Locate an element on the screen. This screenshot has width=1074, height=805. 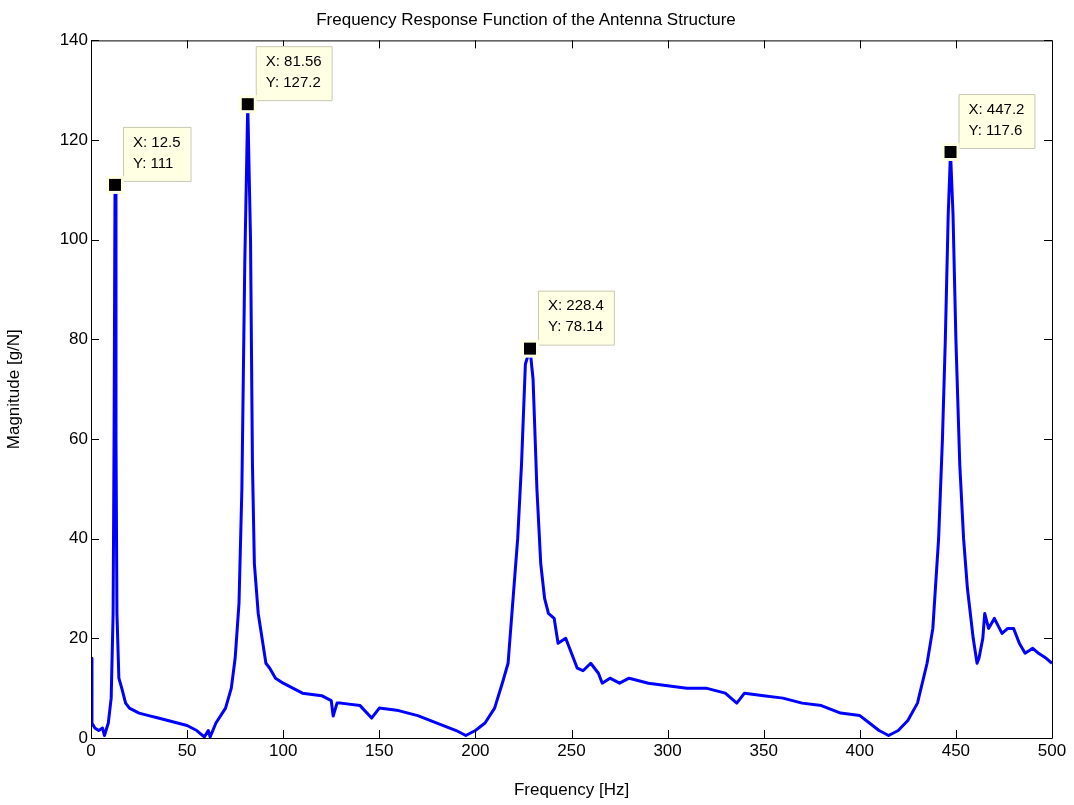
y-tick-label: 140 is located at coordinates (73, 40).